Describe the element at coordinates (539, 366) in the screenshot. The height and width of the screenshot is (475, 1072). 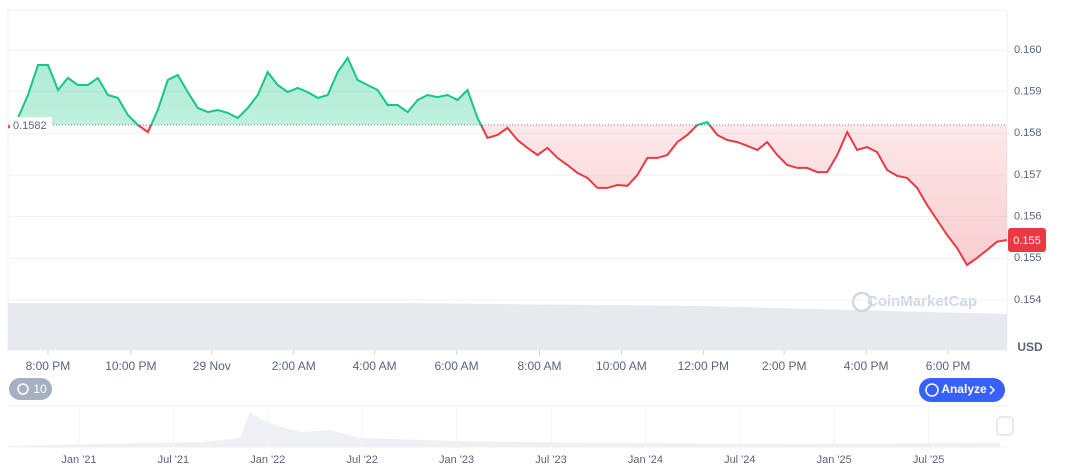
I see `x-tick-label: 8:00 AM` at that location.